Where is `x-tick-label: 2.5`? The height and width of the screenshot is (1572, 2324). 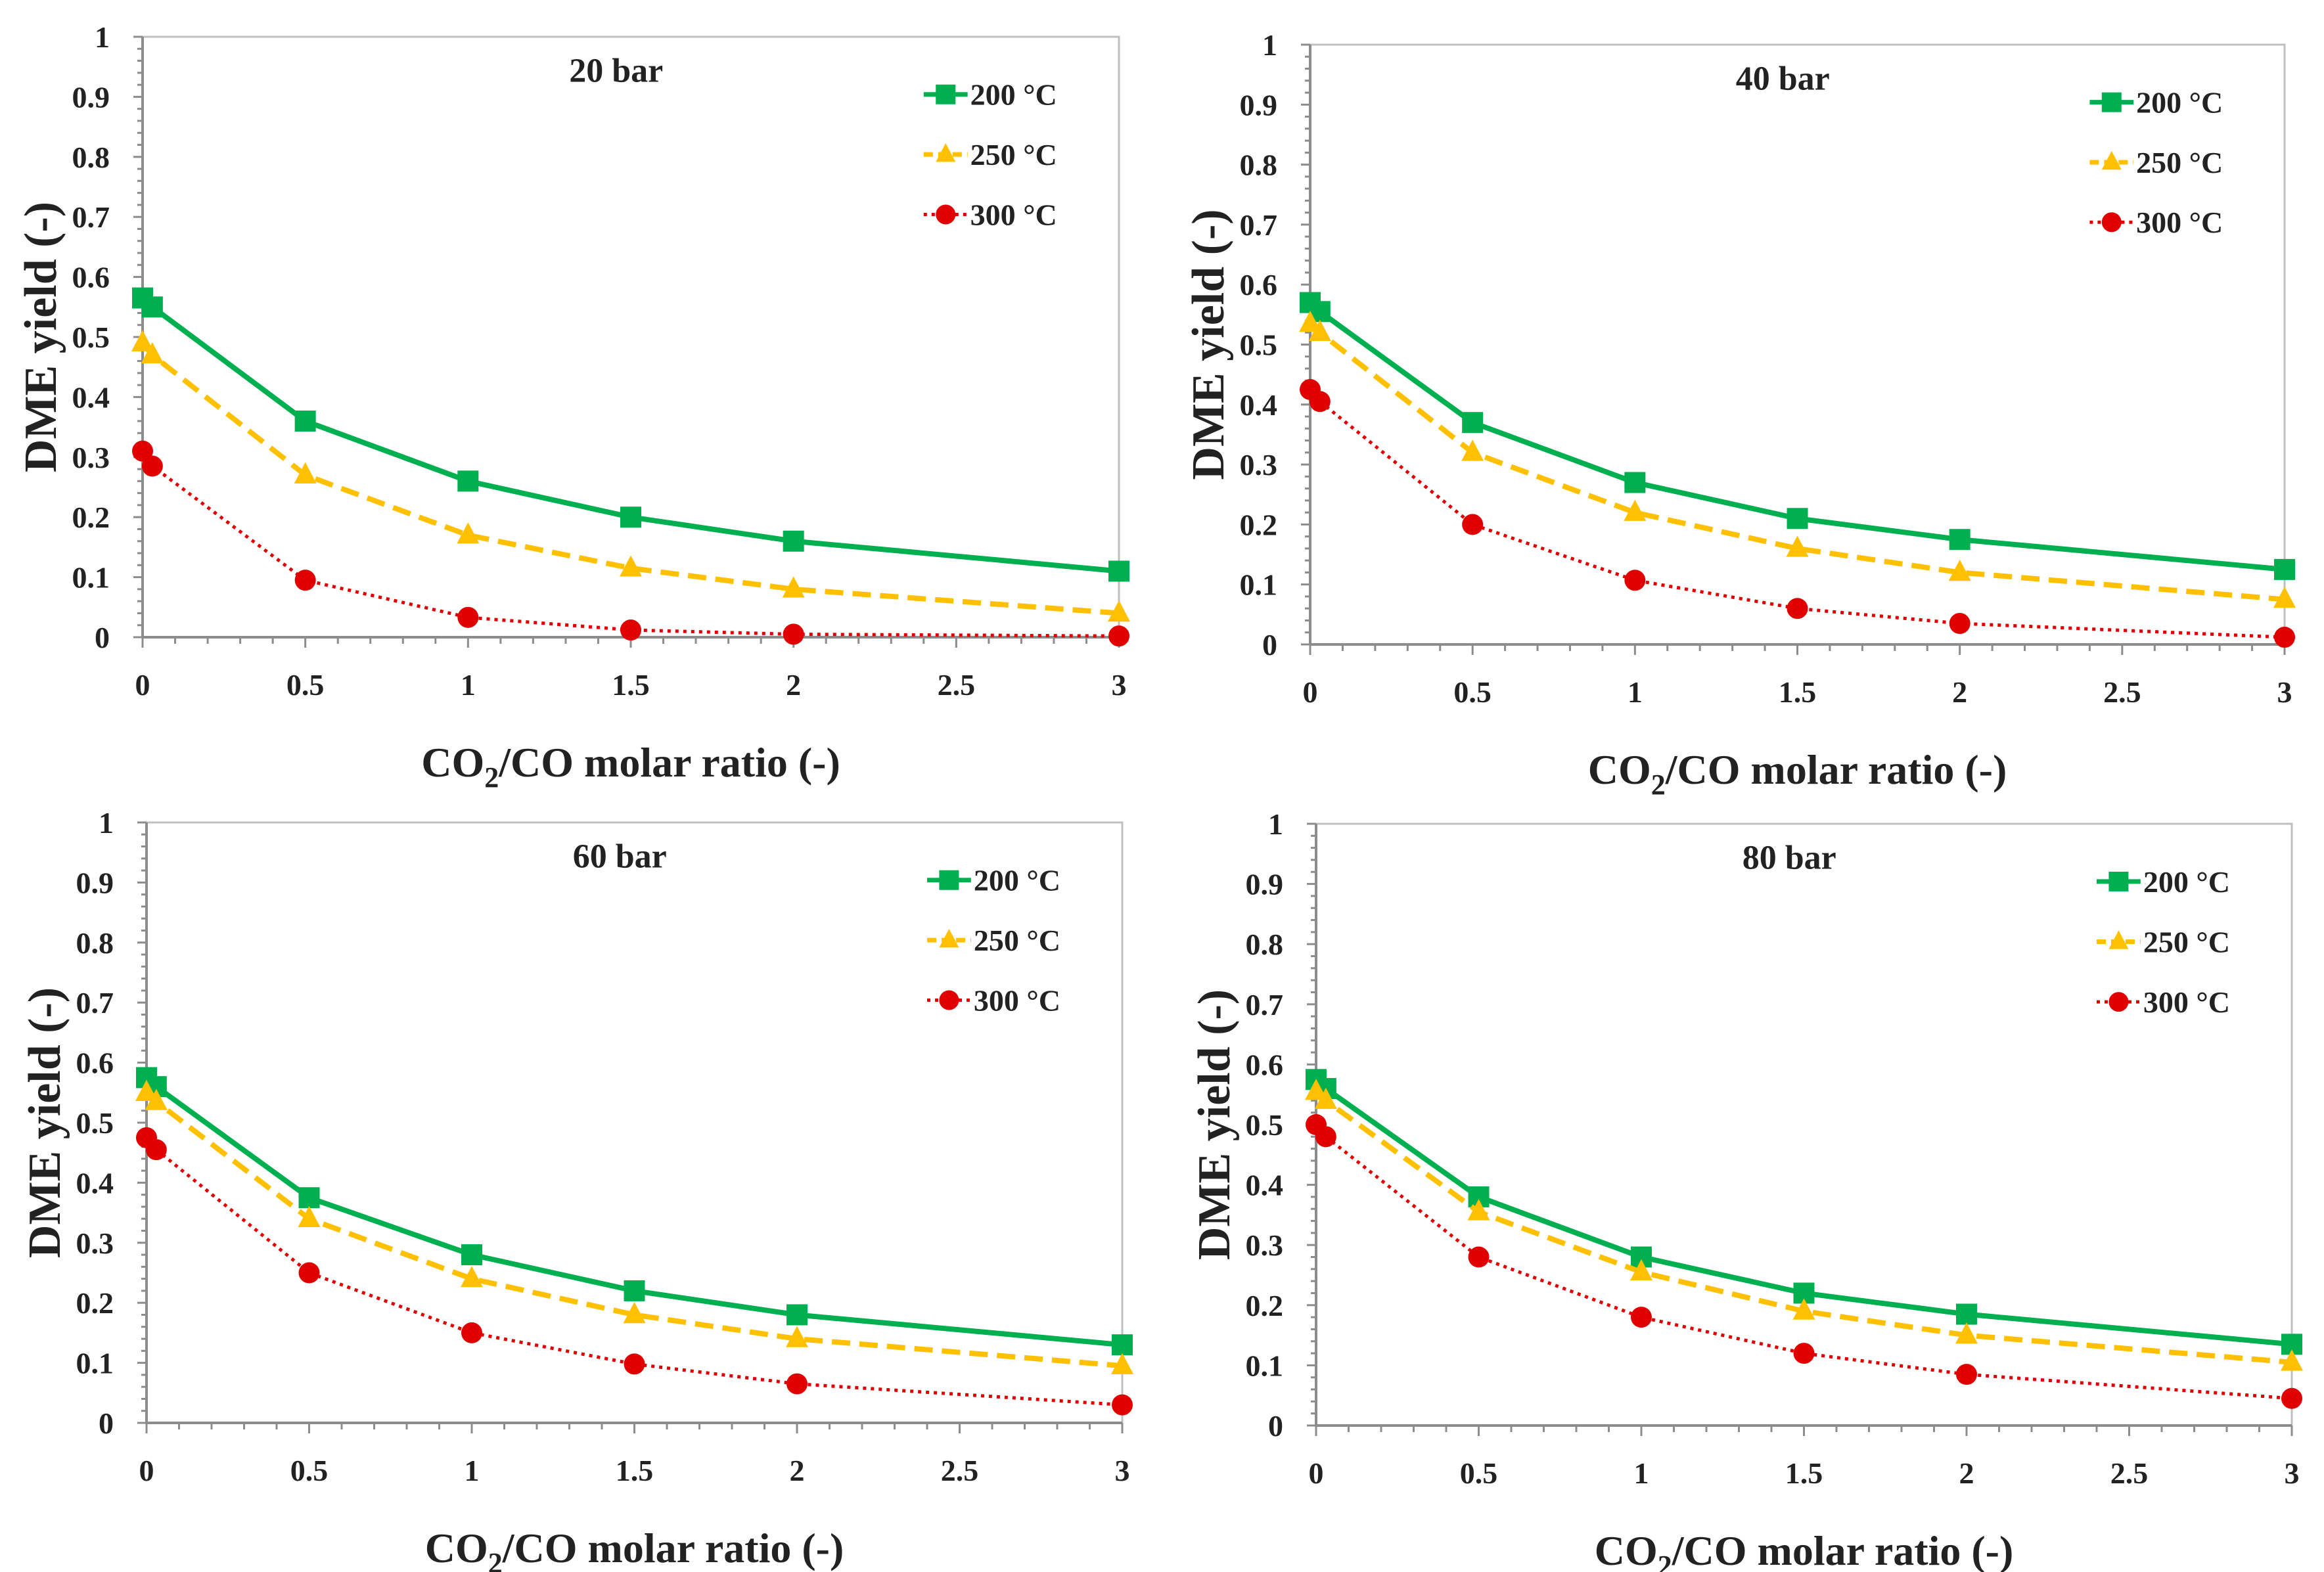 x-tick-label: 2.5 is located at coordinates (957, 685).